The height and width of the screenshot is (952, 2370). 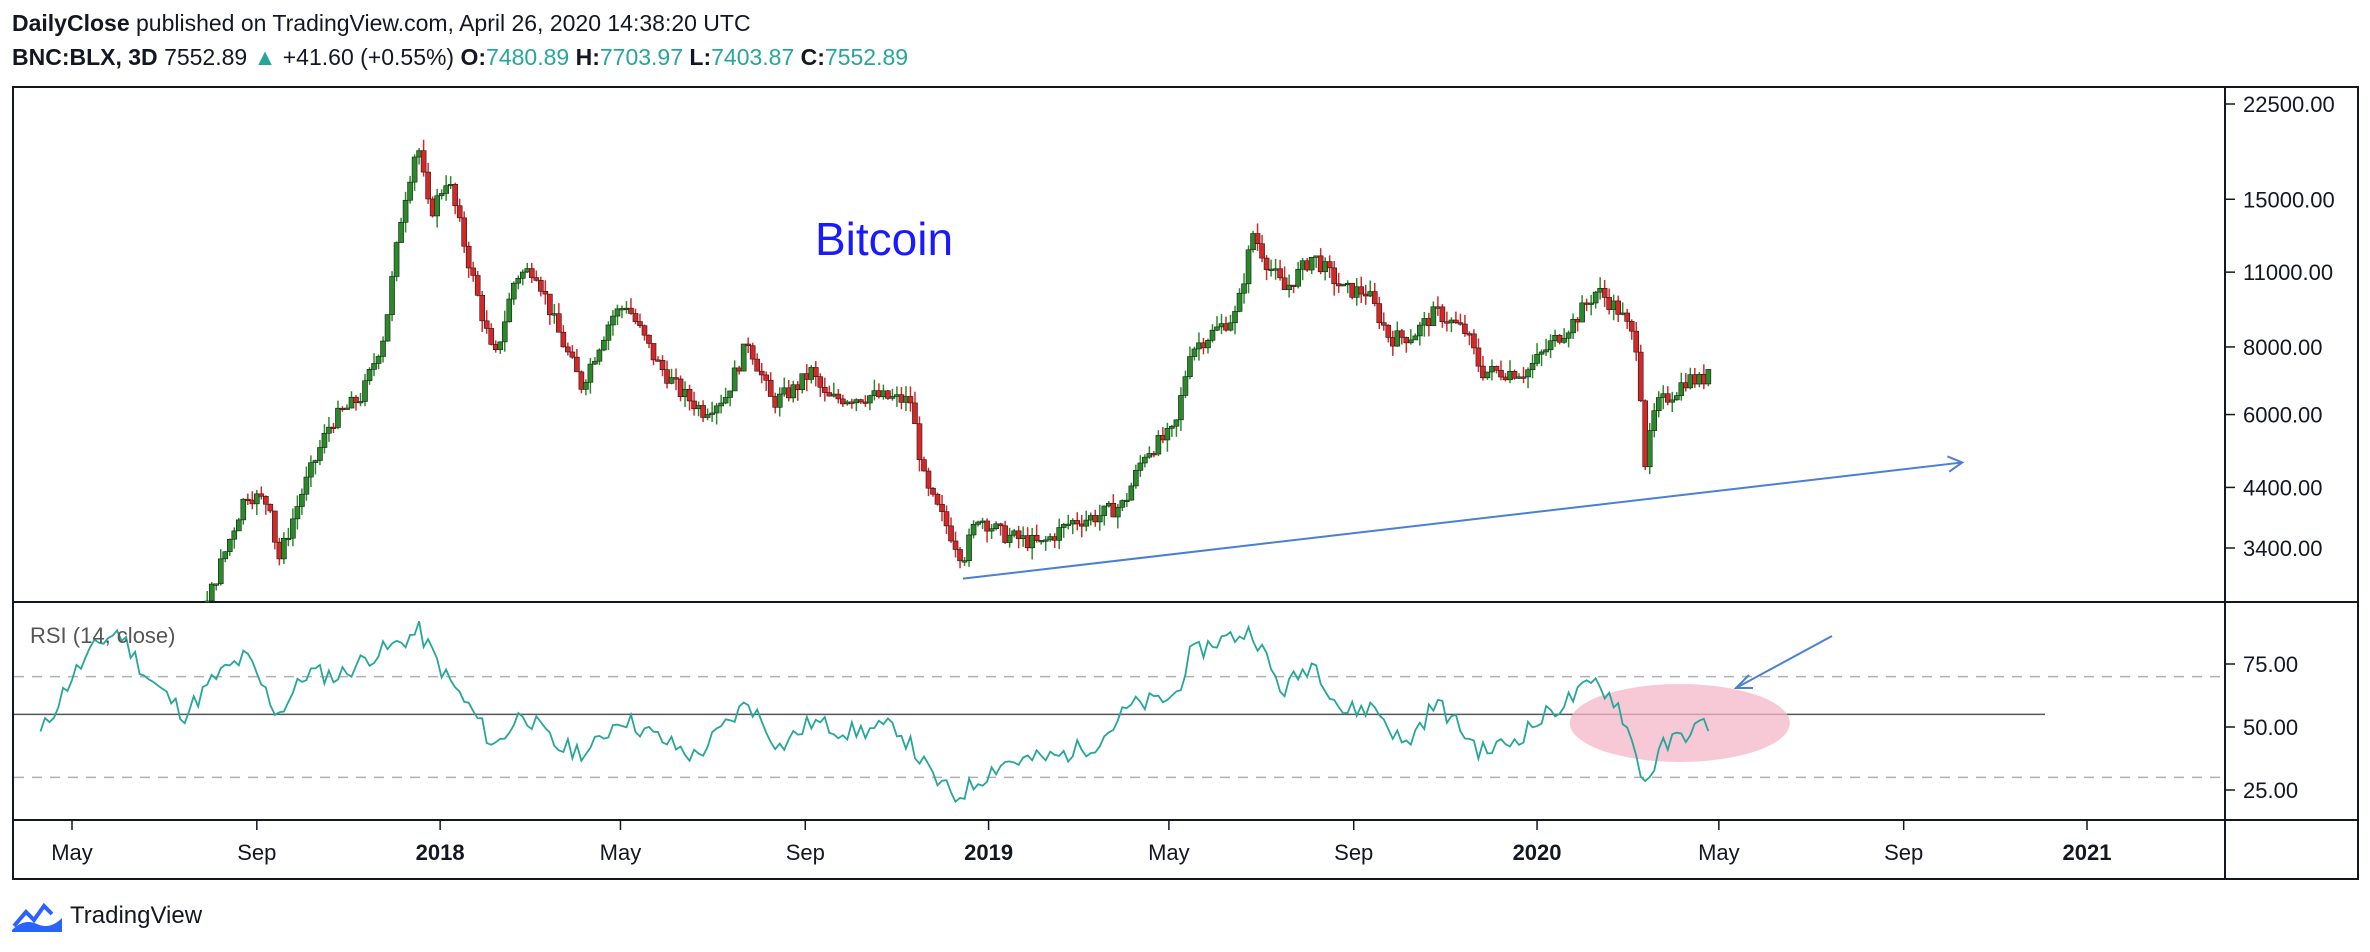 I want to click on price-tick-label: 22500.00, so click(x=2289, y=104).